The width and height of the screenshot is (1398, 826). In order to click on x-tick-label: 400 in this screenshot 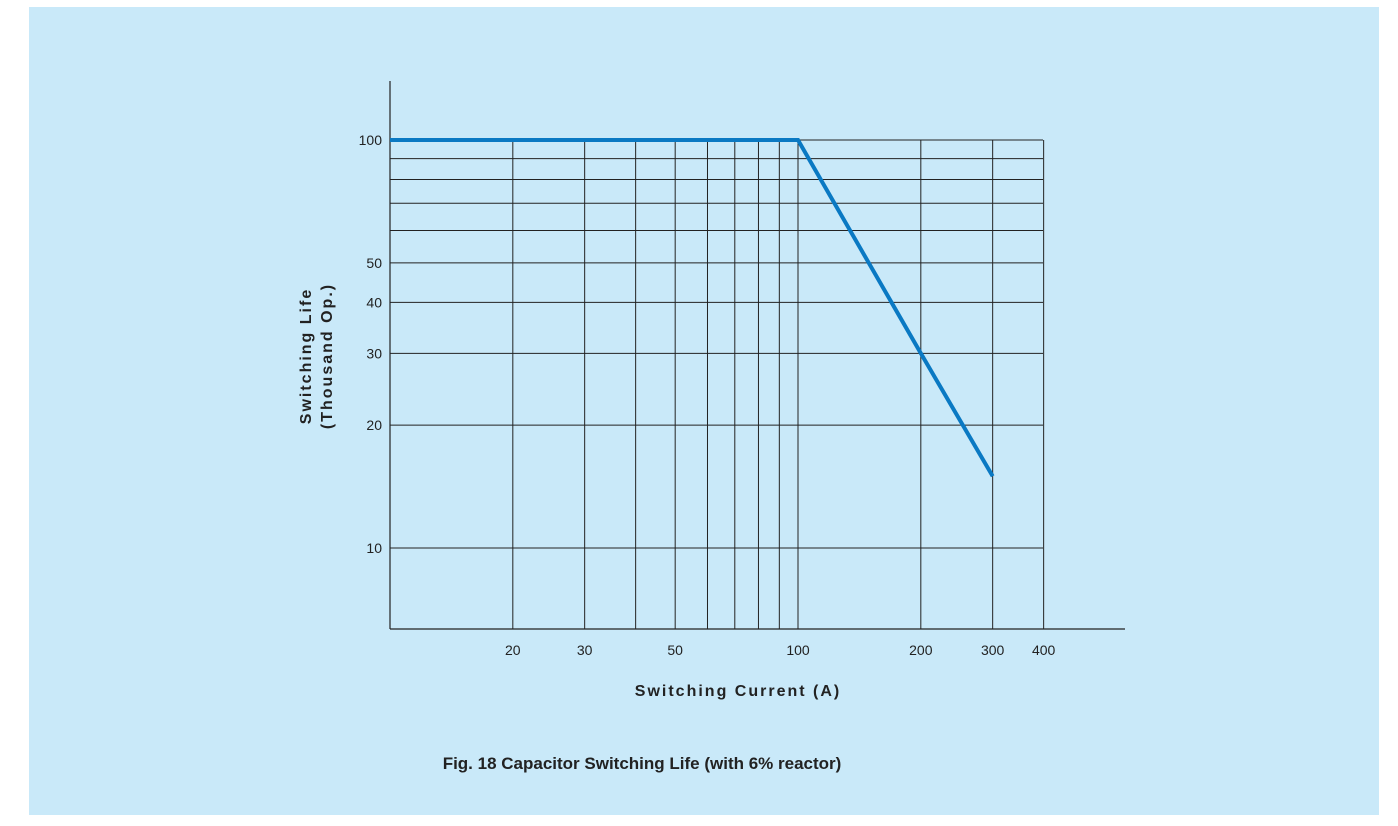, I will do `click(1044, 650)`.